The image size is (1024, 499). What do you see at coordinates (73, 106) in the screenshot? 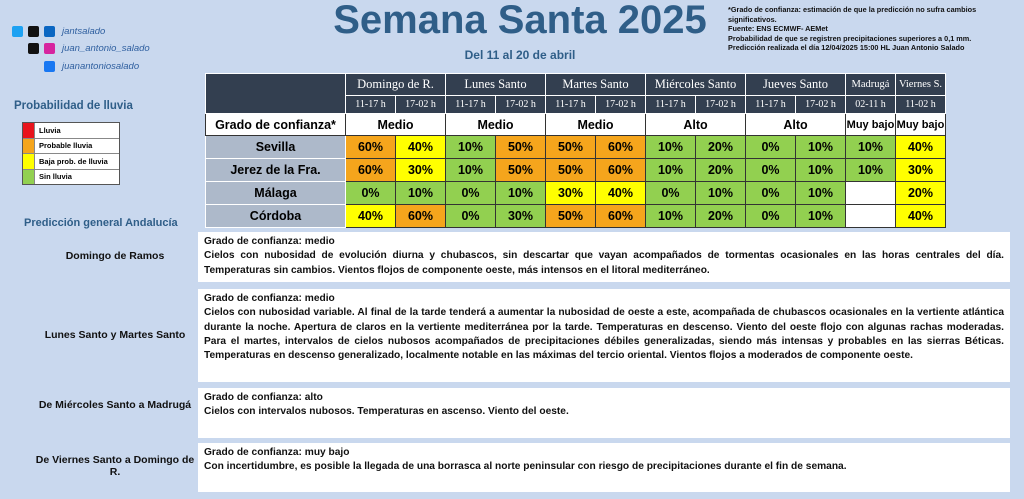
I see `legend-title: Probabilidad de lluvia` at bounding box center [73, 106].